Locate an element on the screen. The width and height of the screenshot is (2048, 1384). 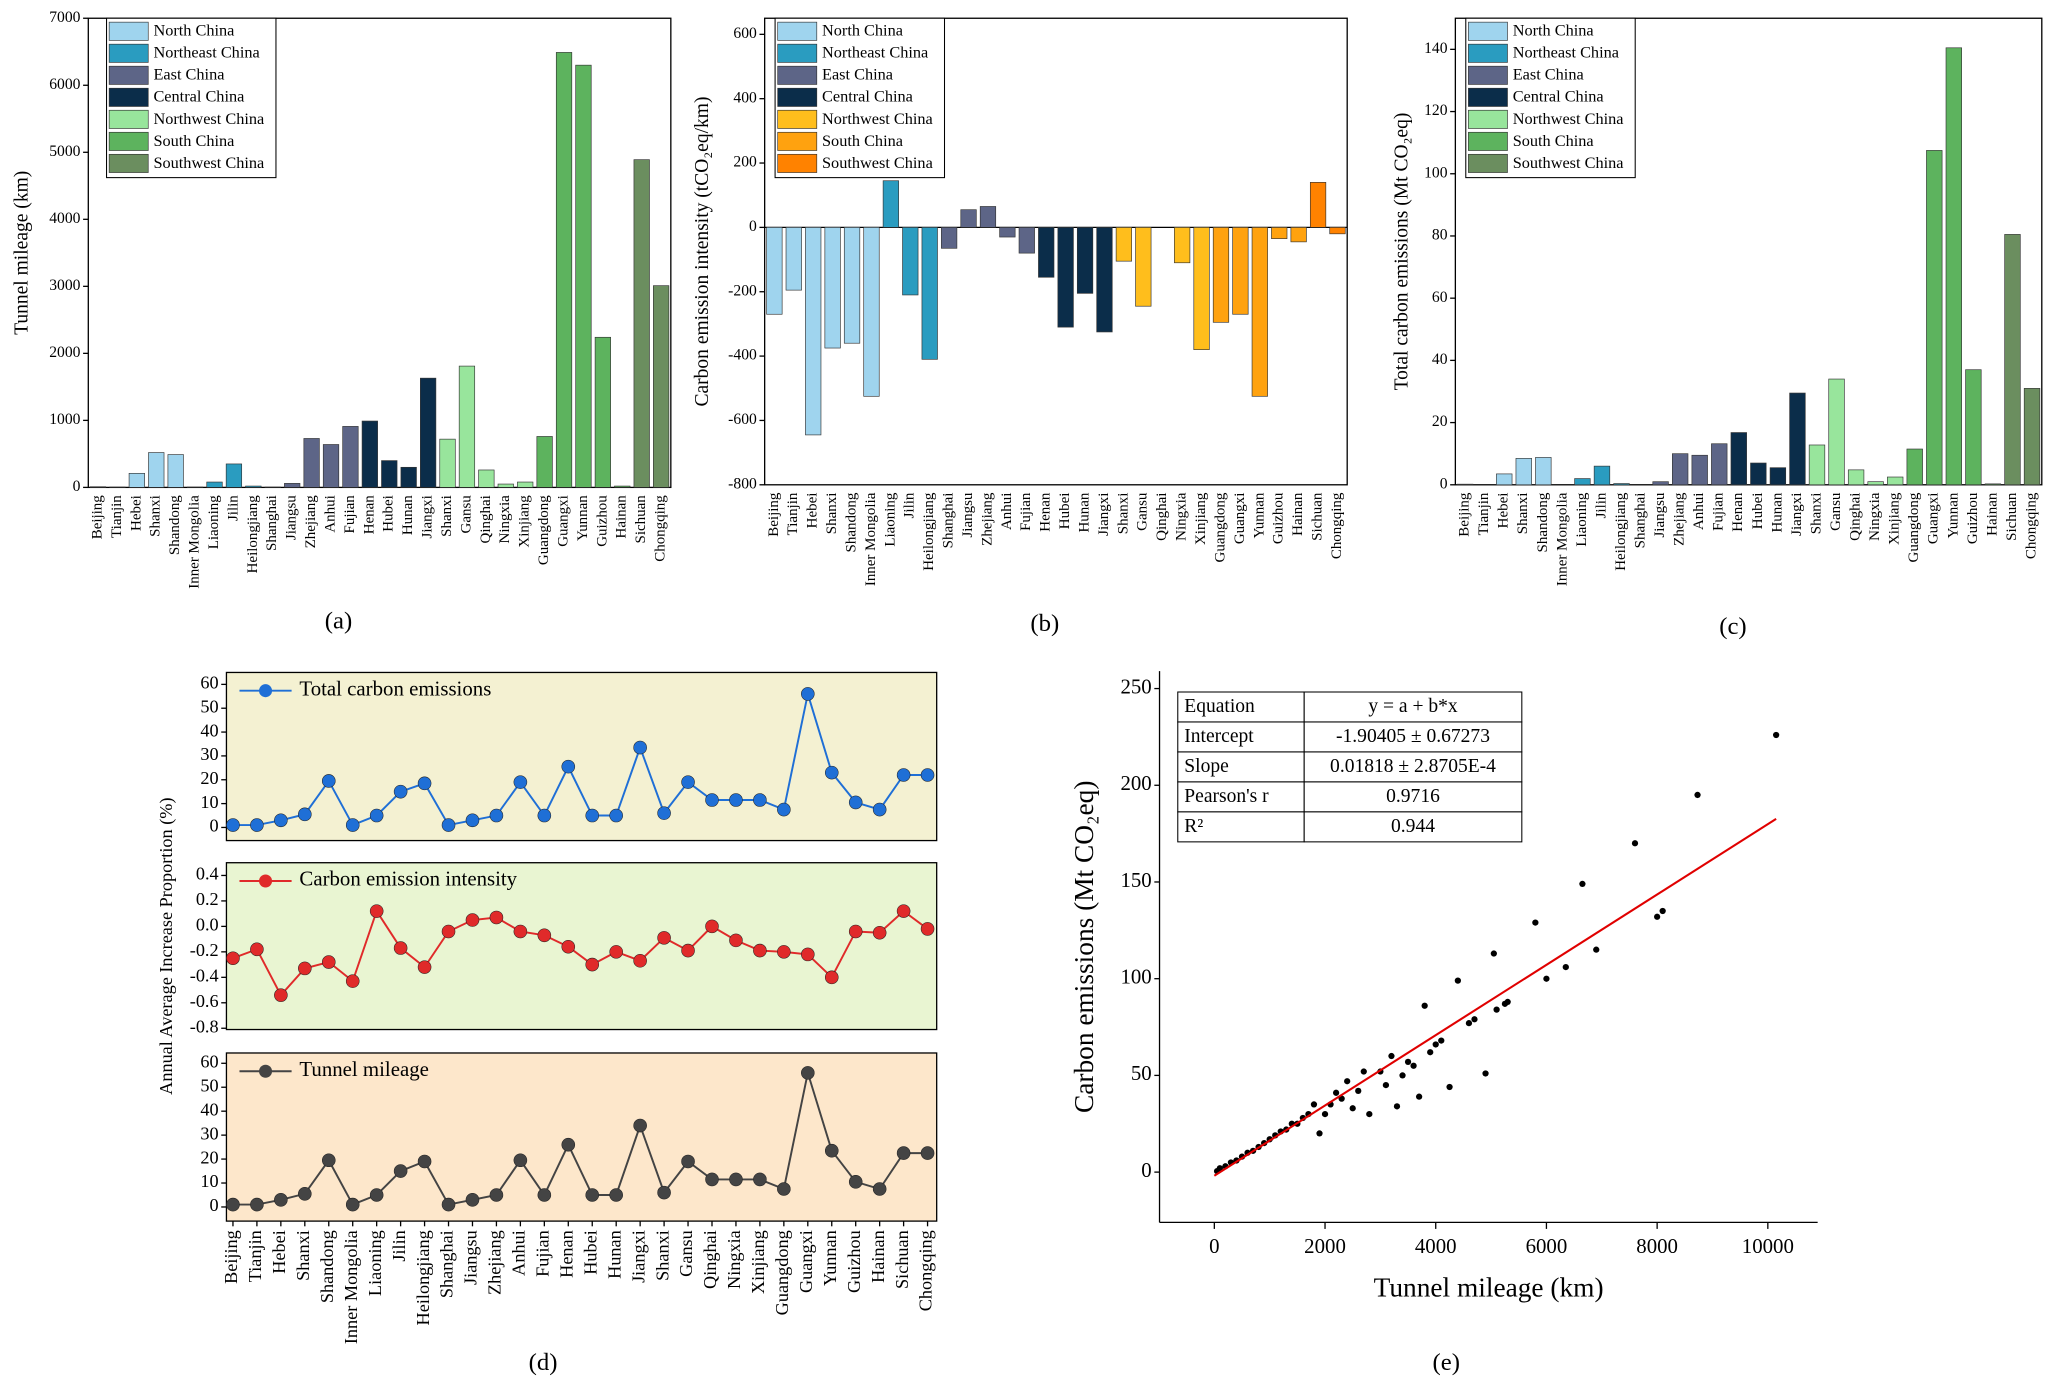
x-tick-label: Henan is located at coordinates (369, 515).